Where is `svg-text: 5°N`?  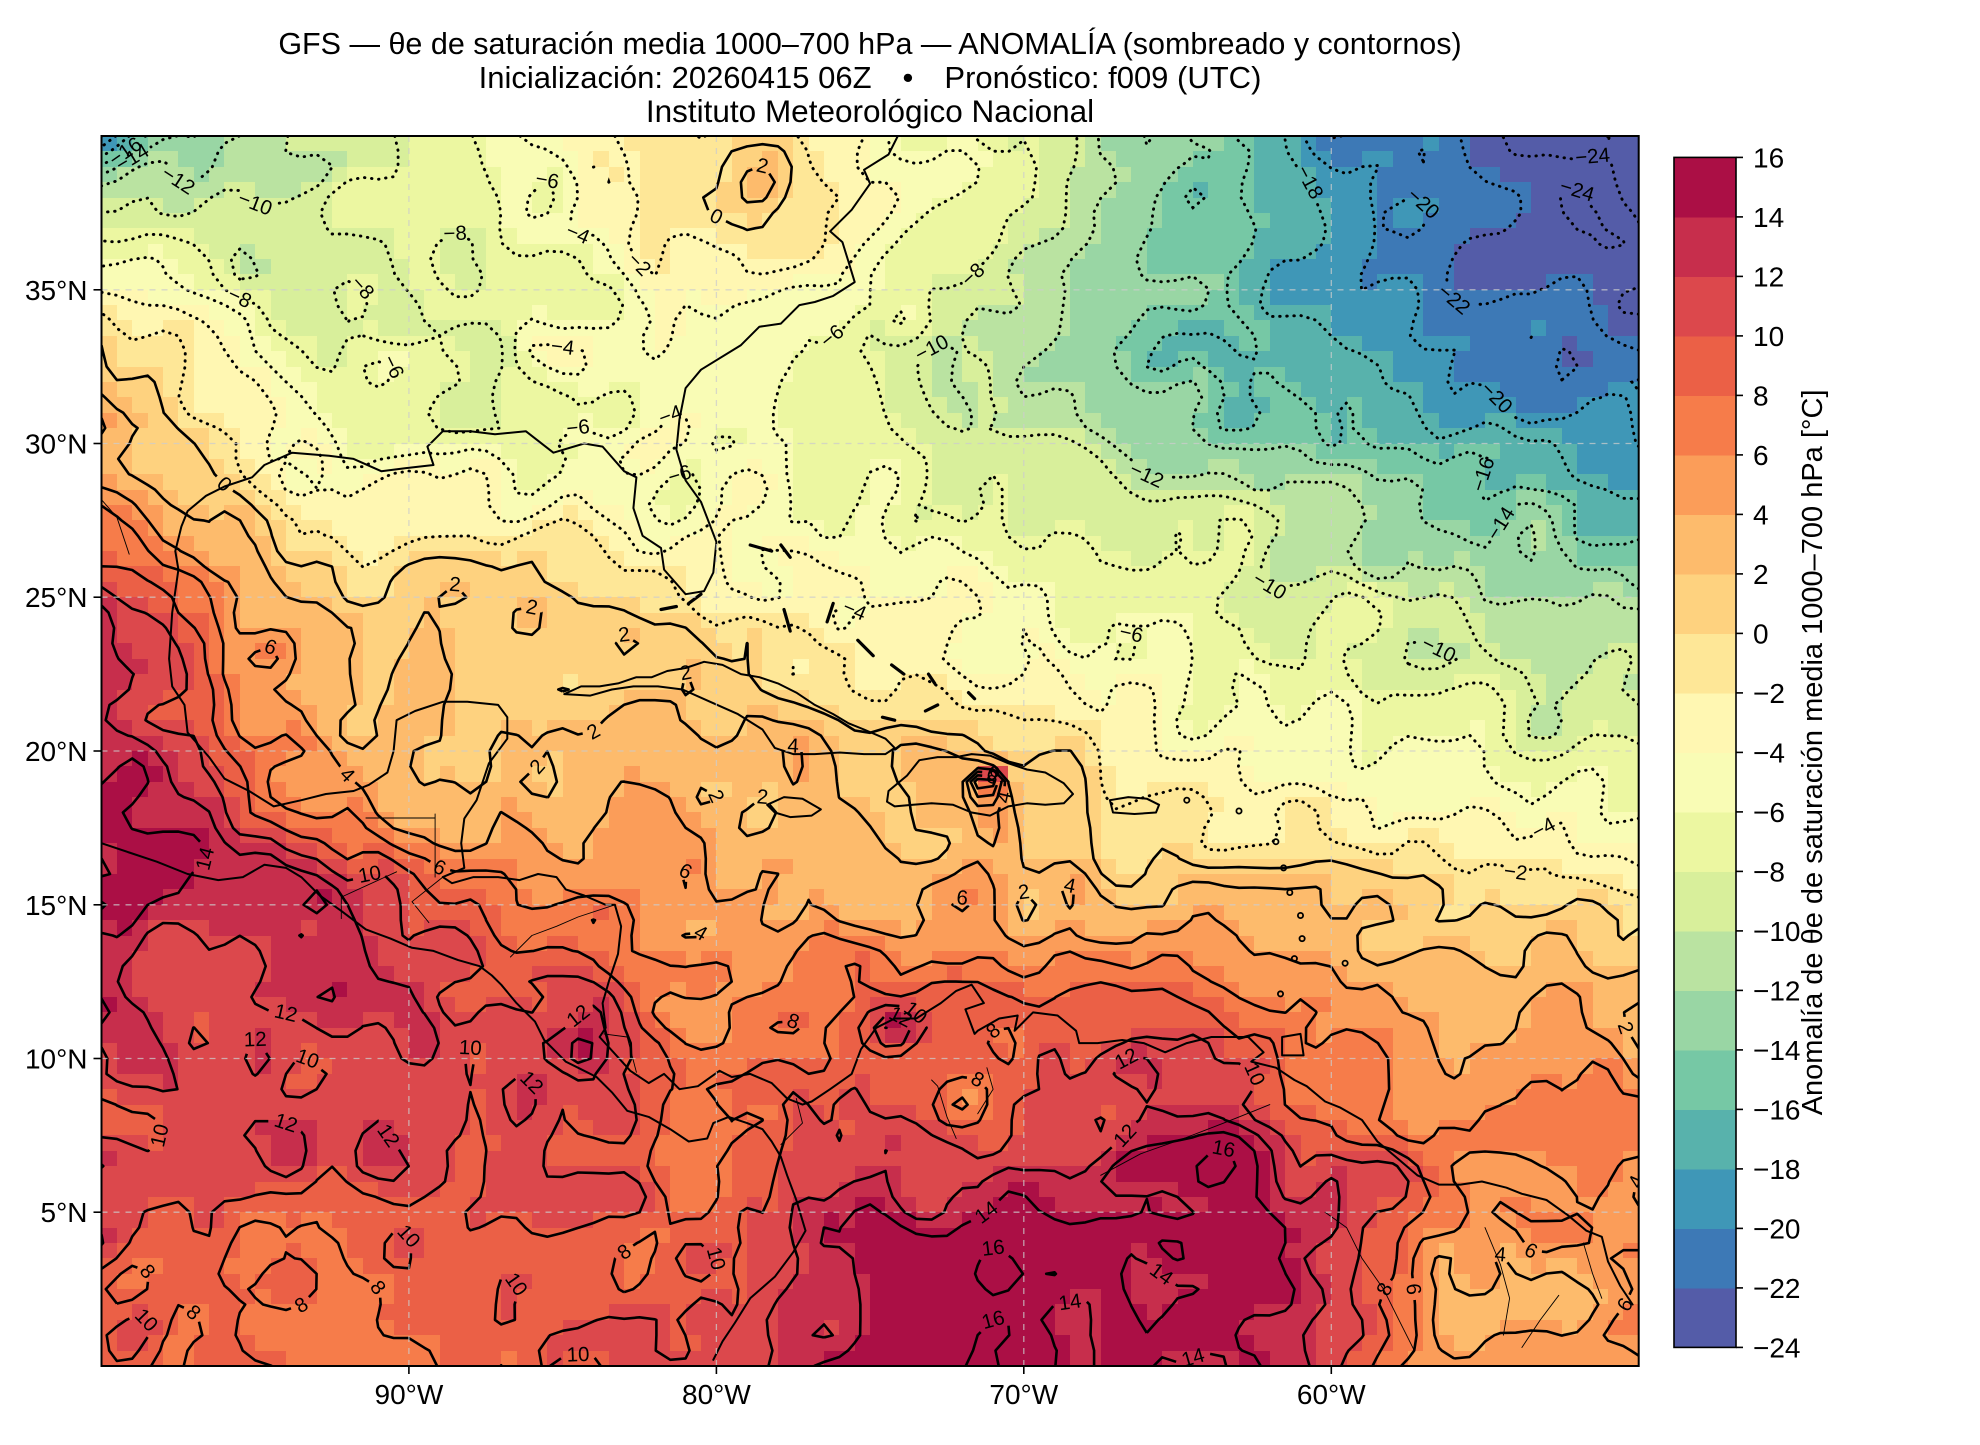
svg-text: 5°N is located at coordinates (64, 1212).